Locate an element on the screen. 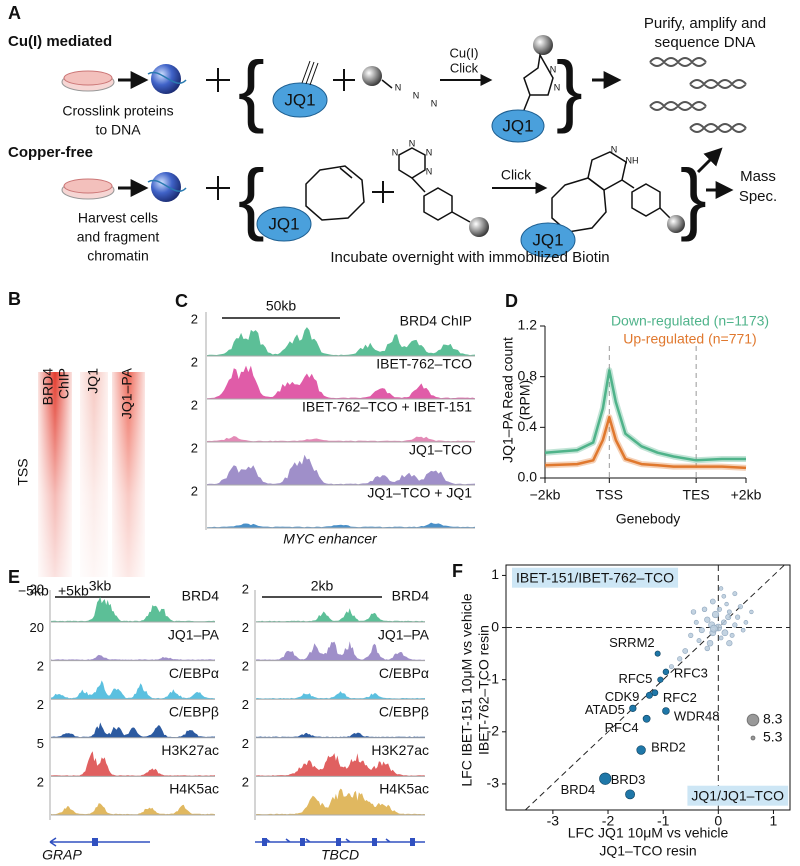  y-tick-label: 0 is located at coordinates (495, 626).